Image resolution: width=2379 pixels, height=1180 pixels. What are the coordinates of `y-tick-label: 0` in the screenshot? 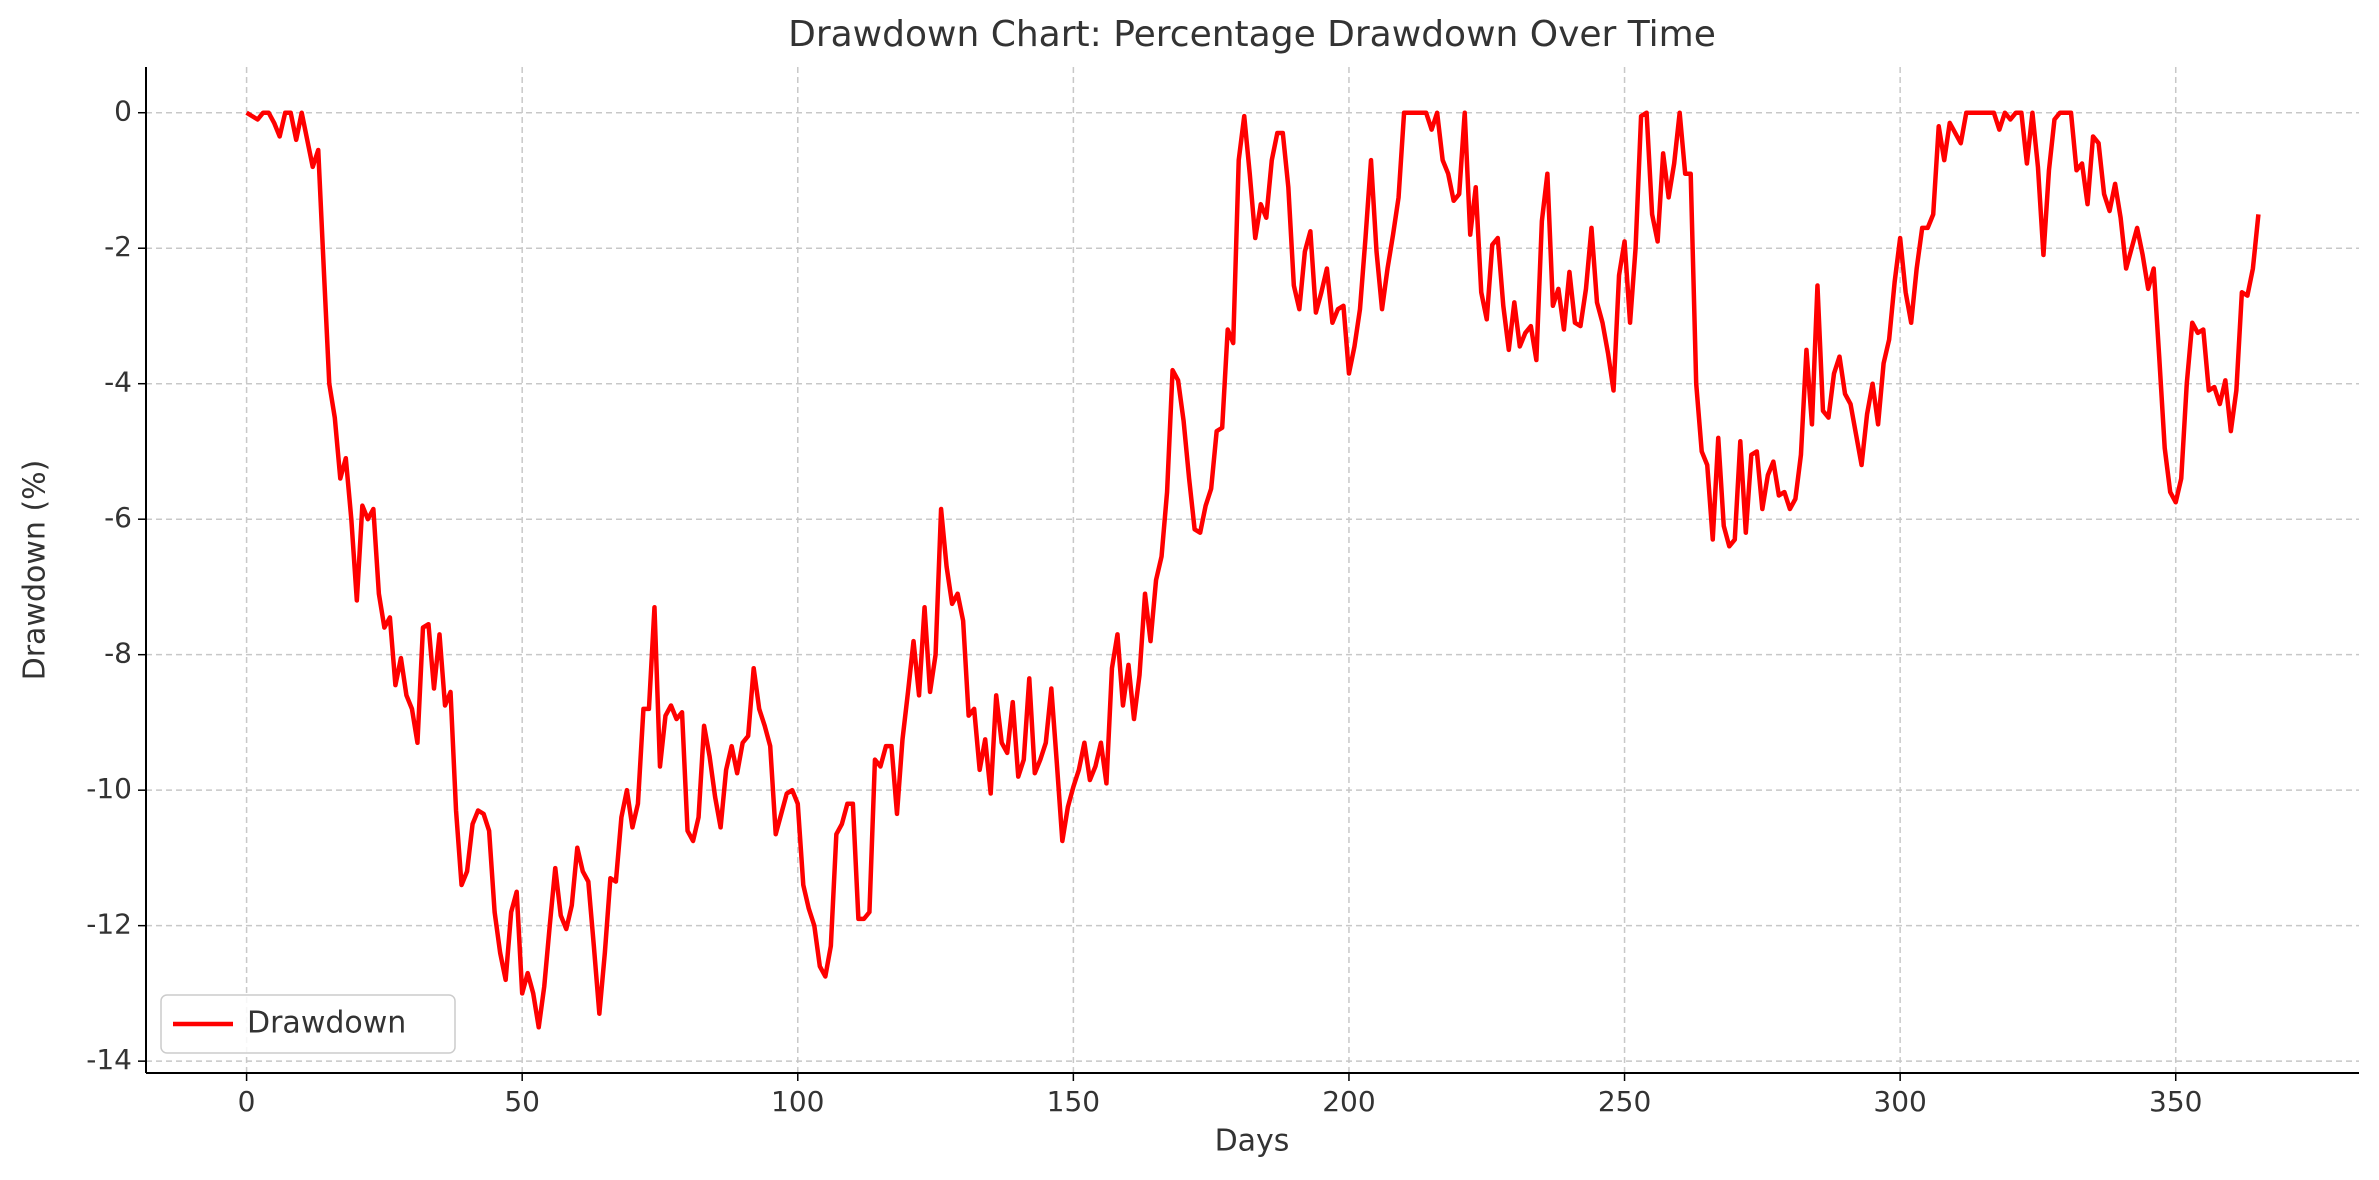 It's located at (123, 111).